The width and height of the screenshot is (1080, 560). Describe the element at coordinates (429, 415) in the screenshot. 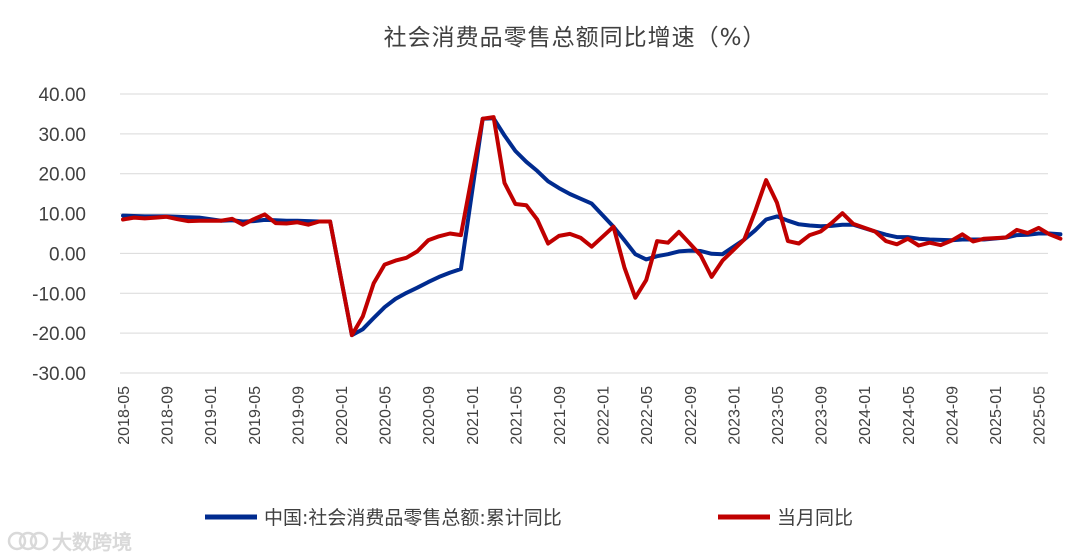

I see `x-tick-label: 2020-09` at that location.